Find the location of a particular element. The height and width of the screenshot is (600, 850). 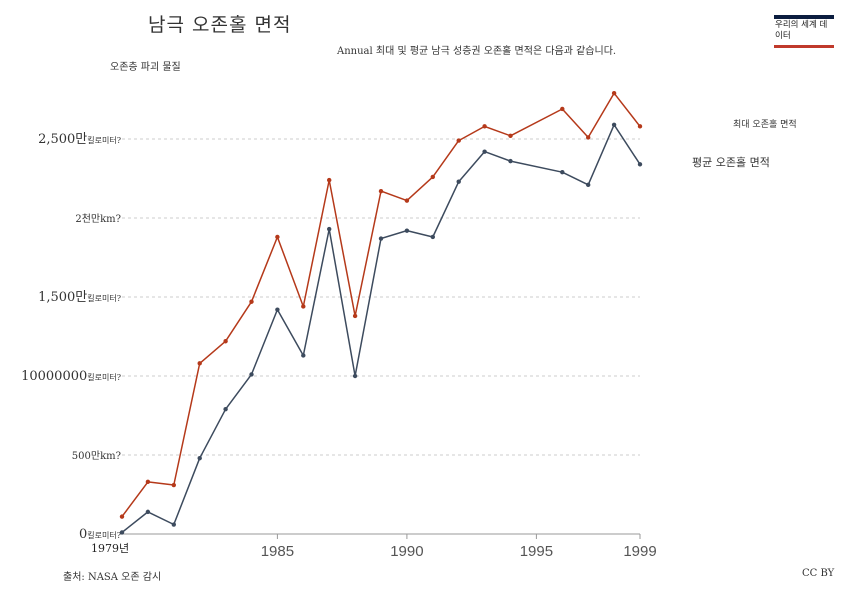

chart-title: 남극 오존홀 면적 is located at coordinates (220, 25).